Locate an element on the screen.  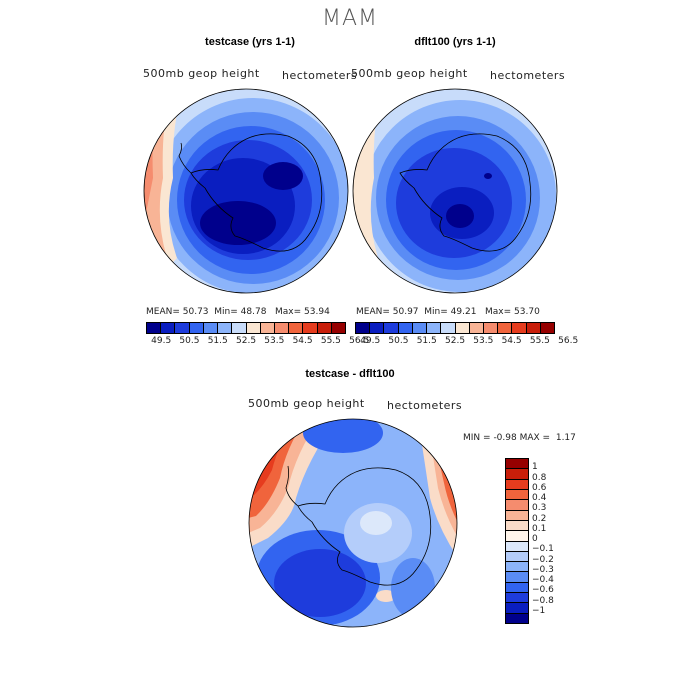
diff-colorbar-tick-label: 0.4 is located at coordinates (539, 498).